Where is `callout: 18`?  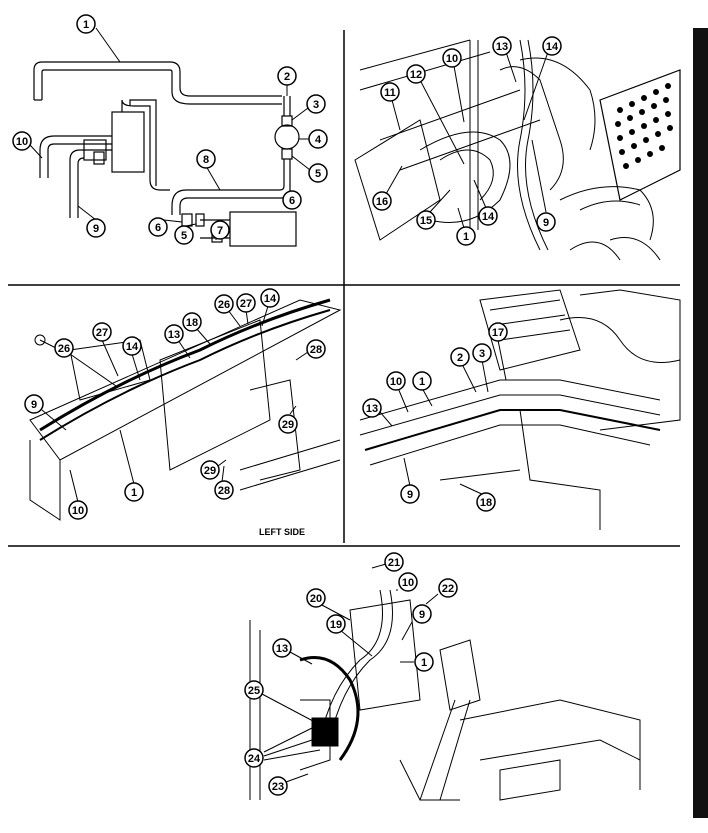 callout: 18 is located at coordinates (477, 497).